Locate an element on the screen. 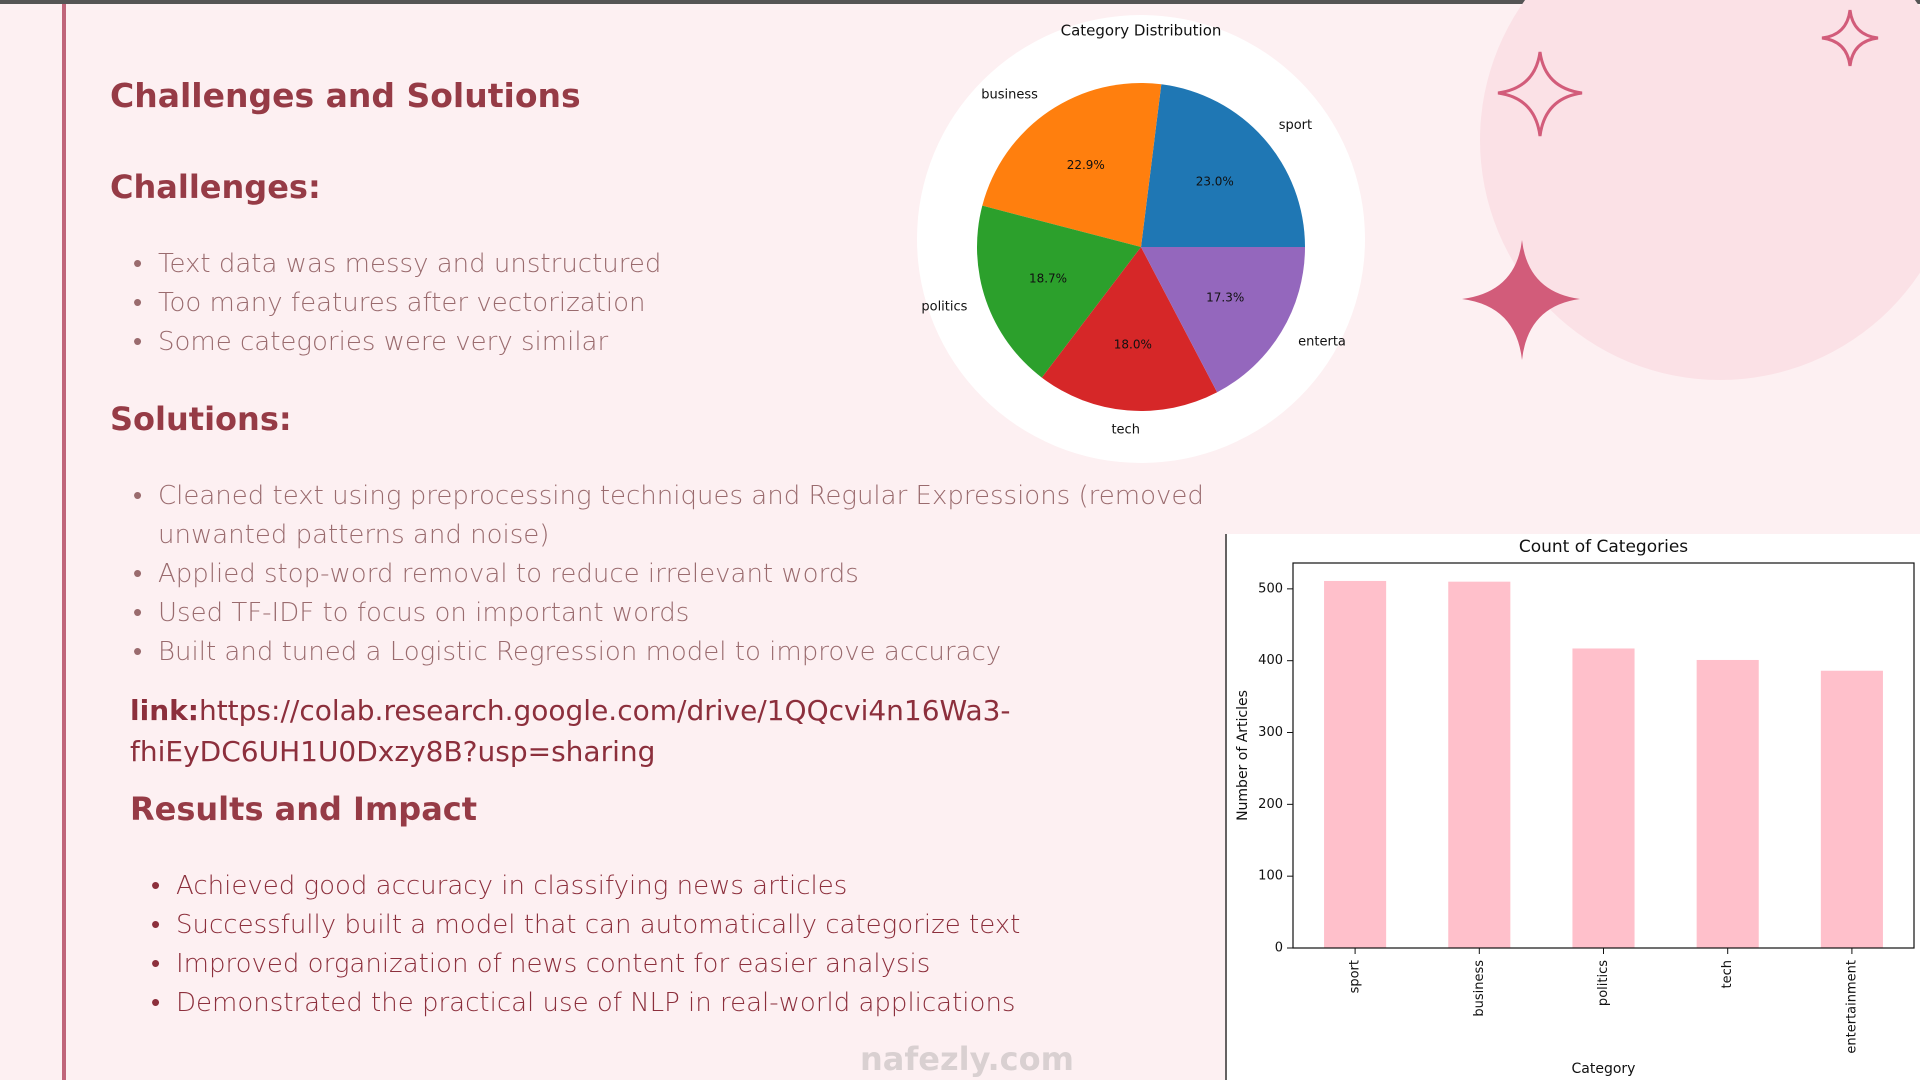 The height and width of the screenshot is (1080, 1920). section-heading: Results and Impact is located at coordinates (304, 809).